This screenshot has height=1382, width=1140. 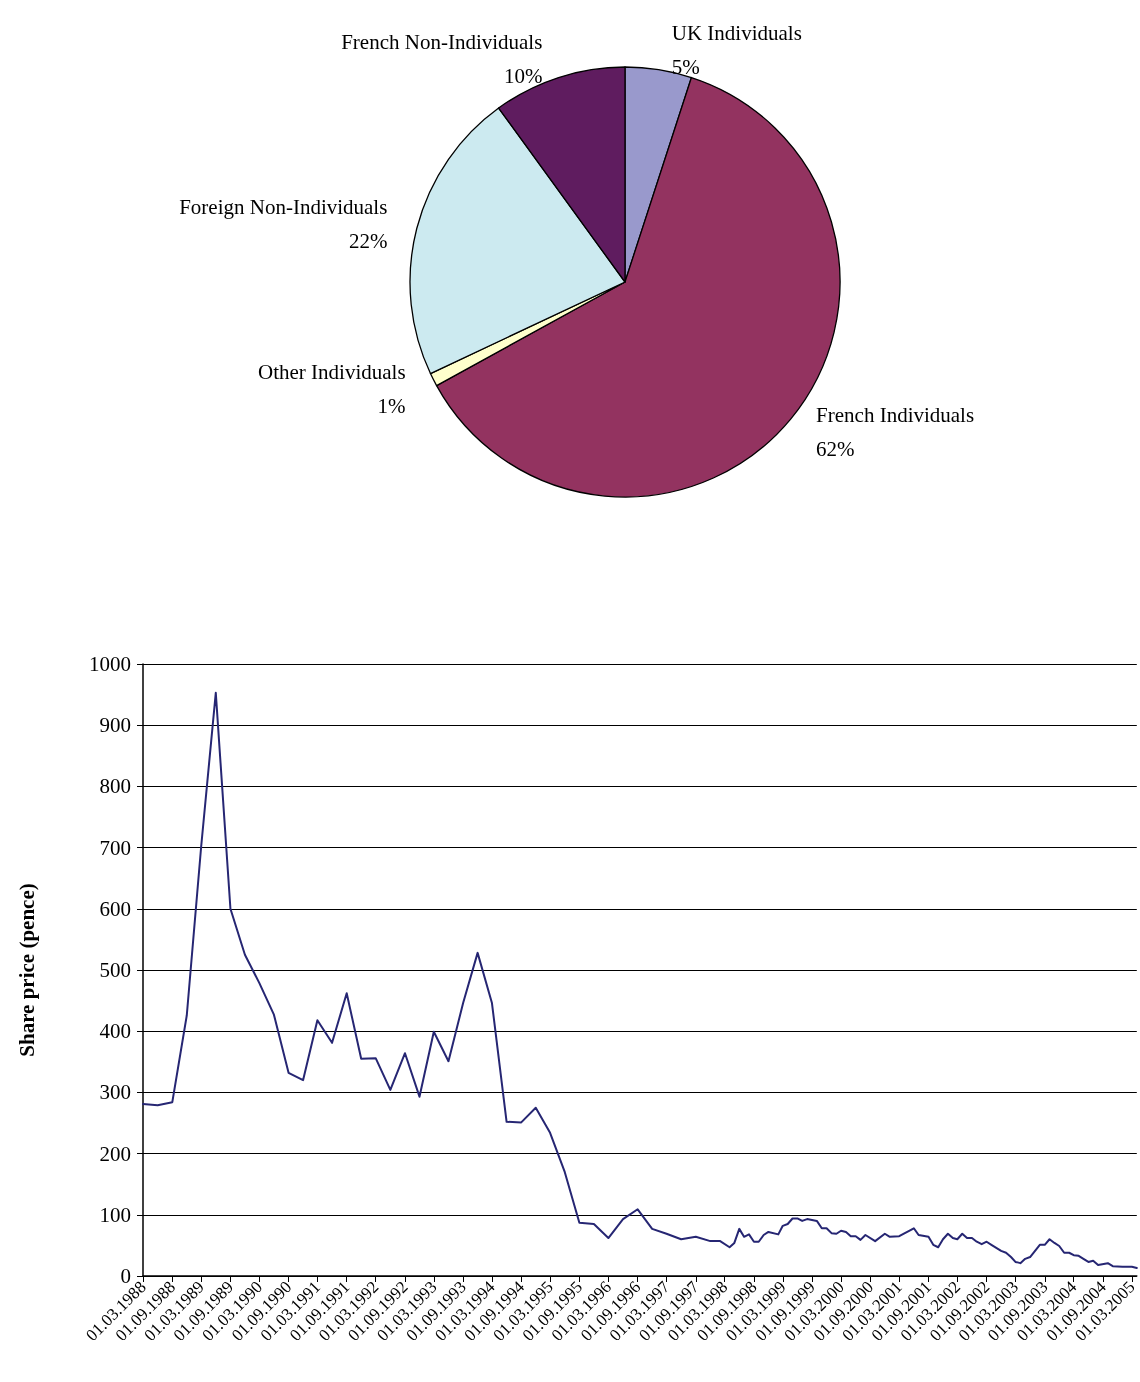 What do you see at coordinates (685, 66) in the screenshot?
I see `data-label: 5%` at bounding box center [685, 66].